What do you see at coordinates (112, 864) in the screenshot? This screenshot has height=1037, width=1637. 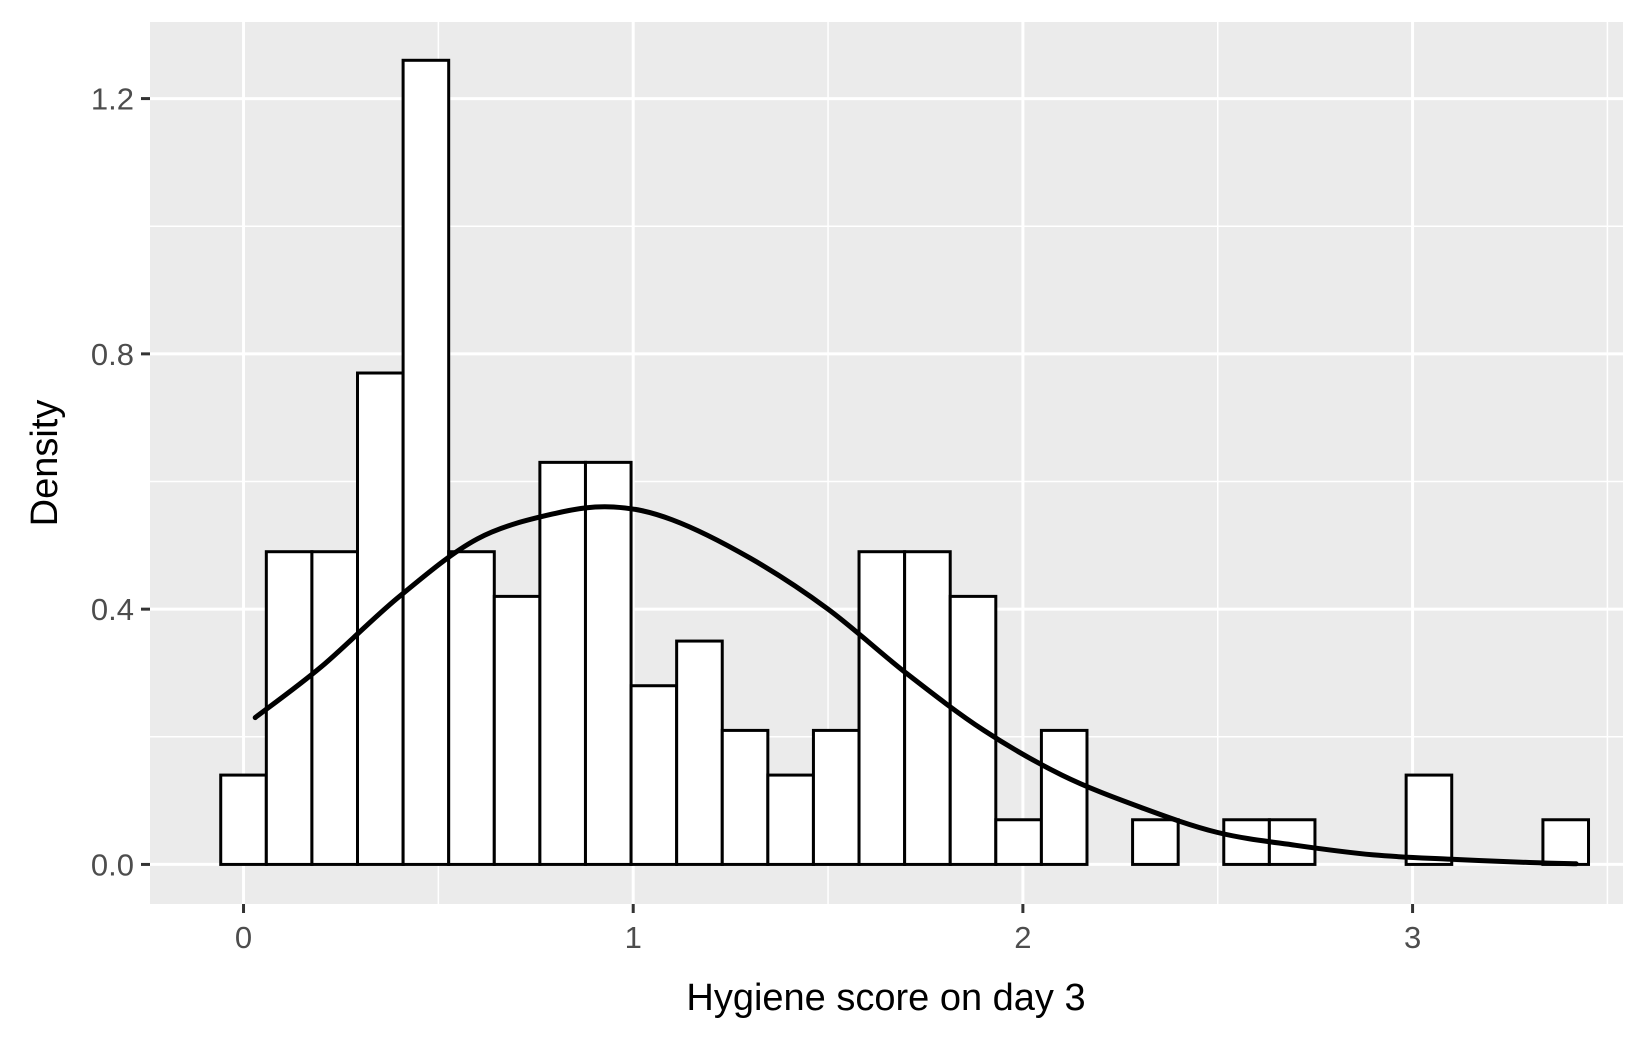 I see `y-tick-label: 0.0` at bounding box center [112, 864].